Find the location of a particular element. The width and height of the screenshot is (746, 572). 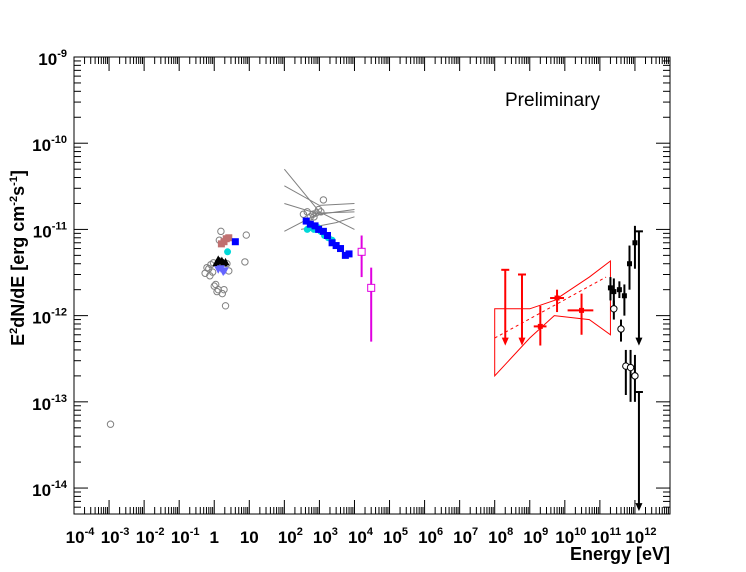

y-tick-label: 10-9 is located at coordinates (52, 58).